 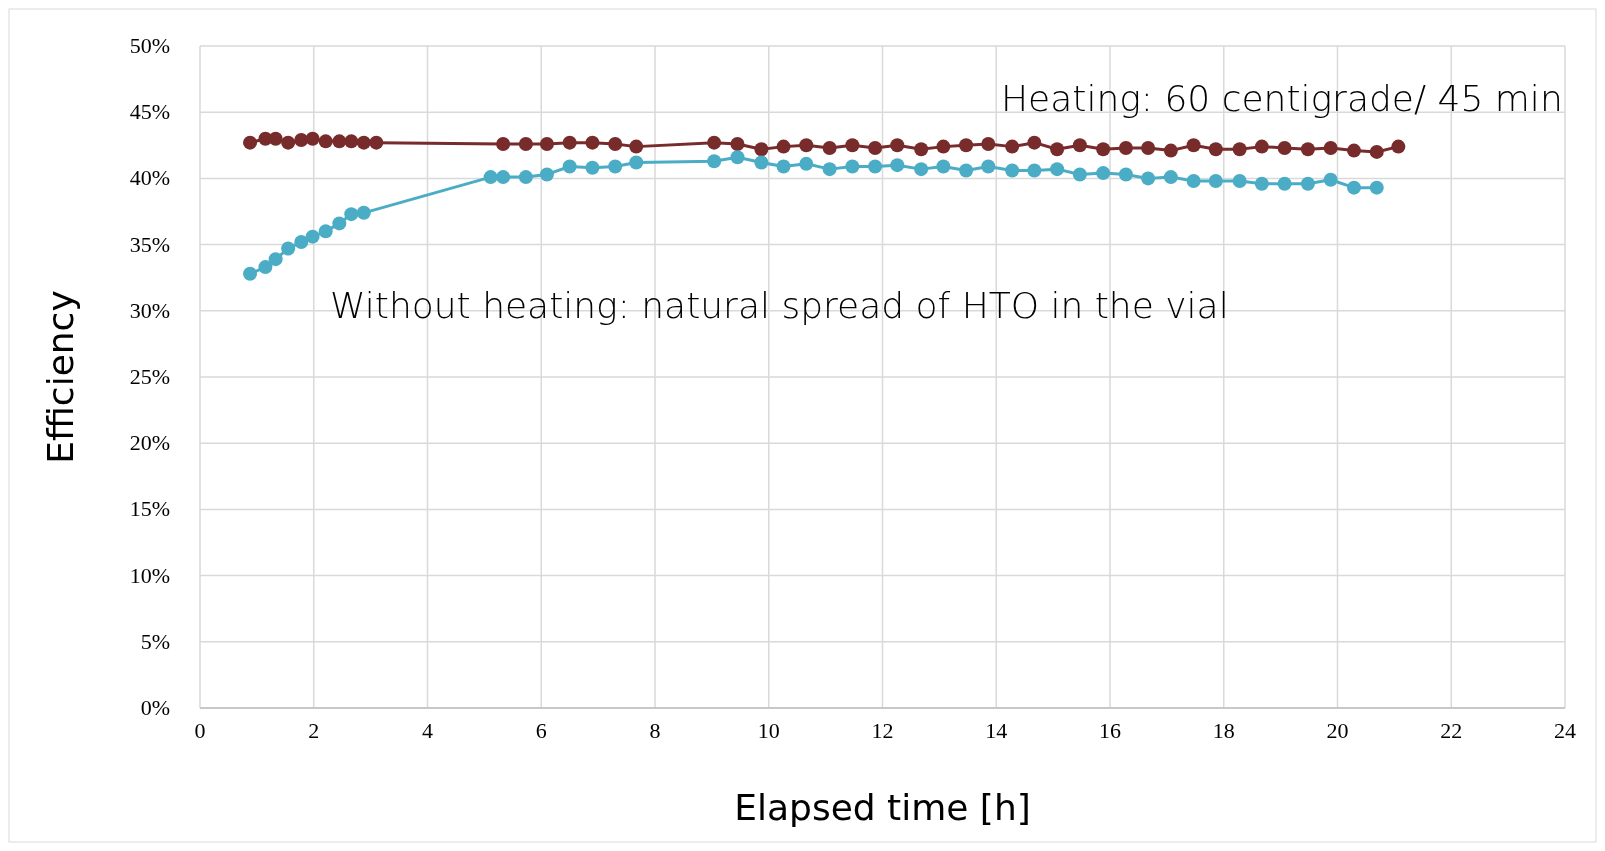 What do you see at coordinates (149, 310) in the screenshot?
I see `y-tick-label: 30%` at bounding box center [149, 310].